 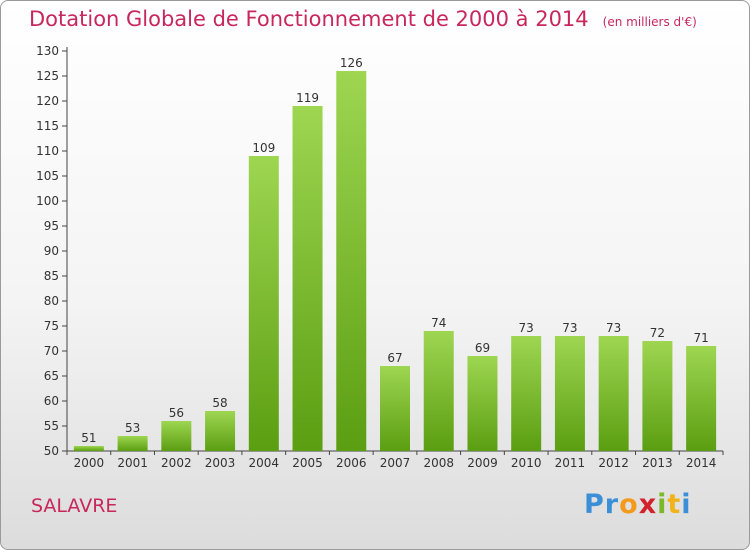 What do you see at coordinates (51, 226) in the screenshot?
I see `y-tick-label: 95` at bounding box center [51, 226].